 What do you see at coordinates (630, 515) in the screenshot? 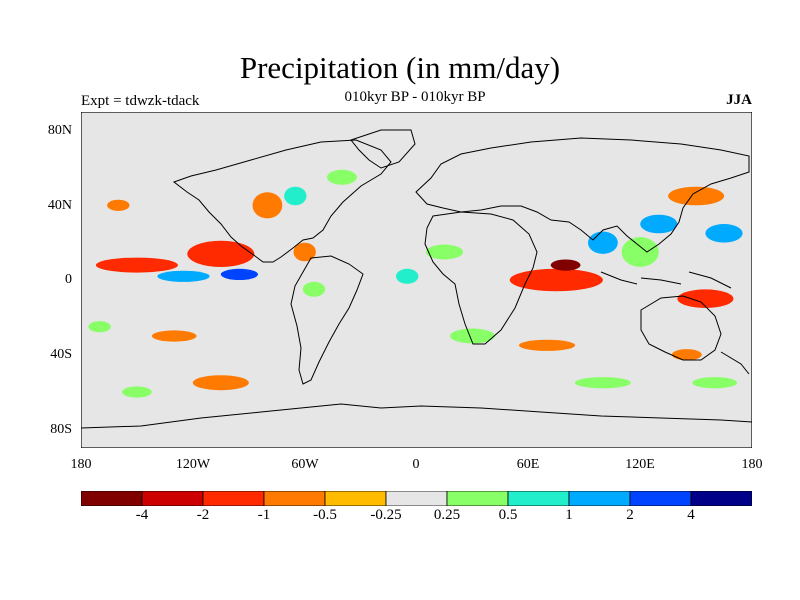
I see `colorbar-label: 2` at bounding box center [630, 515].